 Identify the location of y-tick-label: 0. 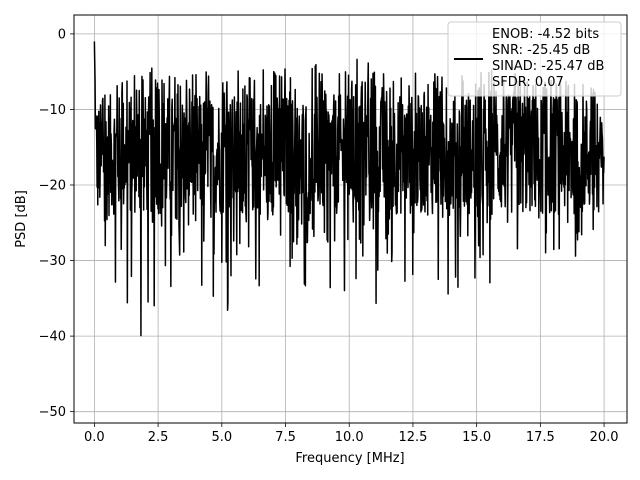
(62, 34).